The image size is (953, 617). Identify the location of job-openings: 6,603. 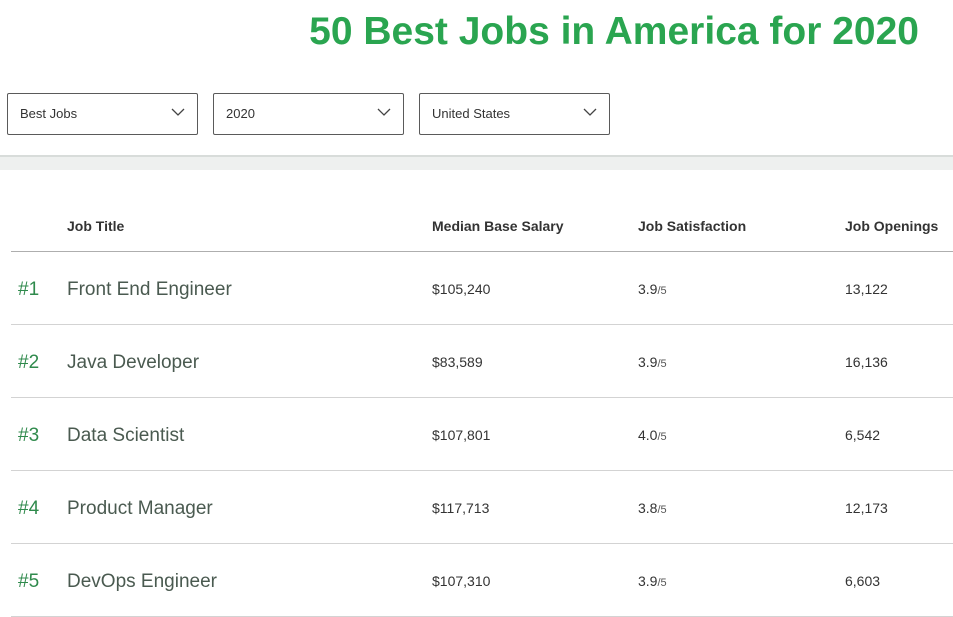
(863, 581).